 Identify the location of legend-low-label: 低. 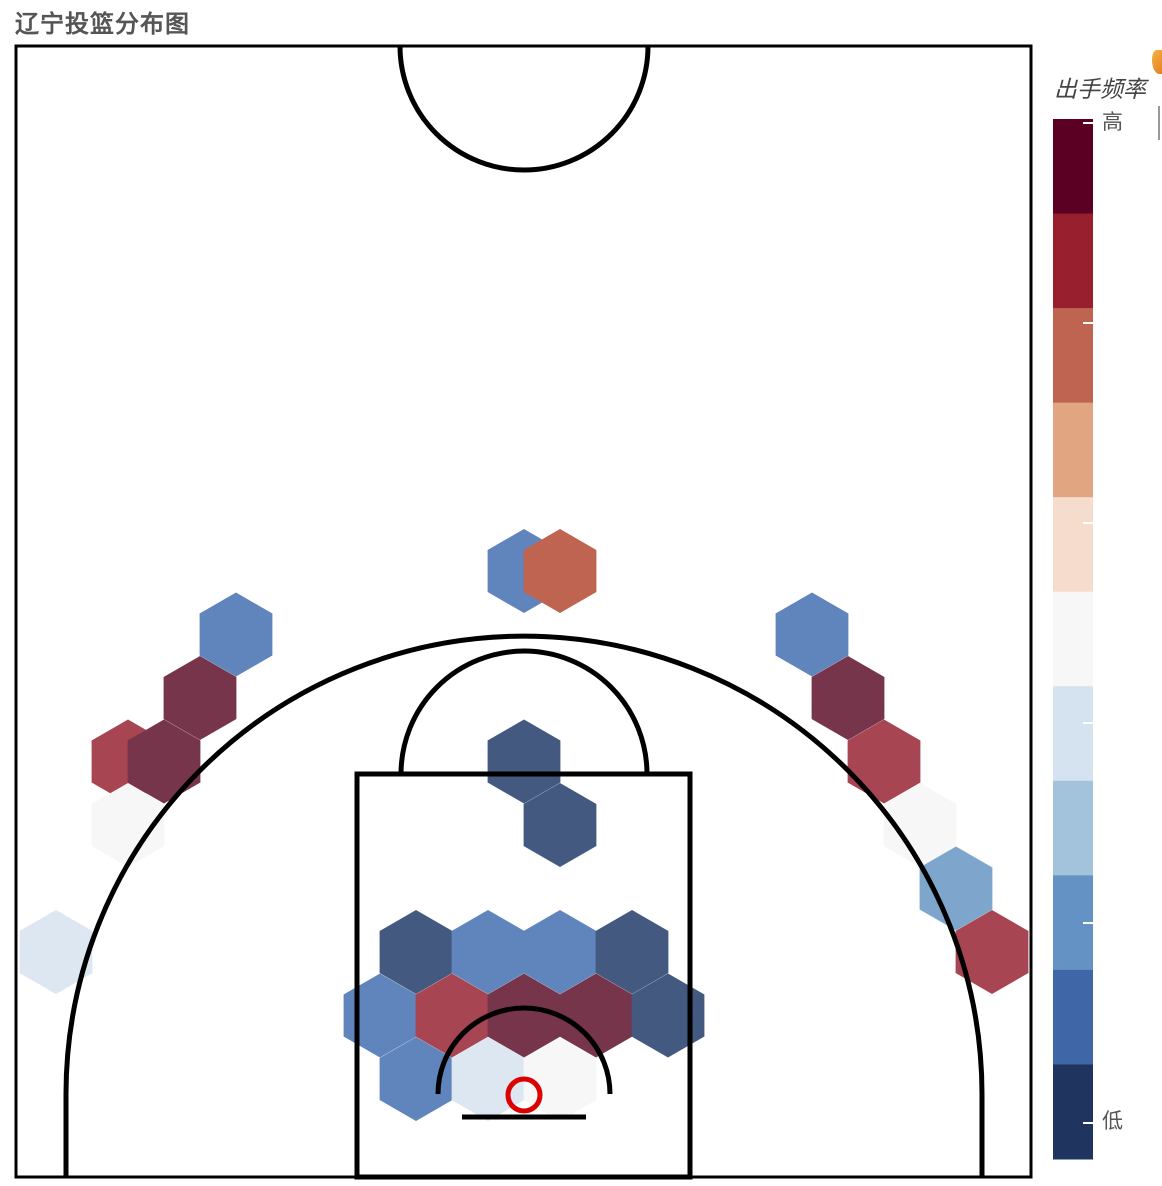
(1112, 1121).